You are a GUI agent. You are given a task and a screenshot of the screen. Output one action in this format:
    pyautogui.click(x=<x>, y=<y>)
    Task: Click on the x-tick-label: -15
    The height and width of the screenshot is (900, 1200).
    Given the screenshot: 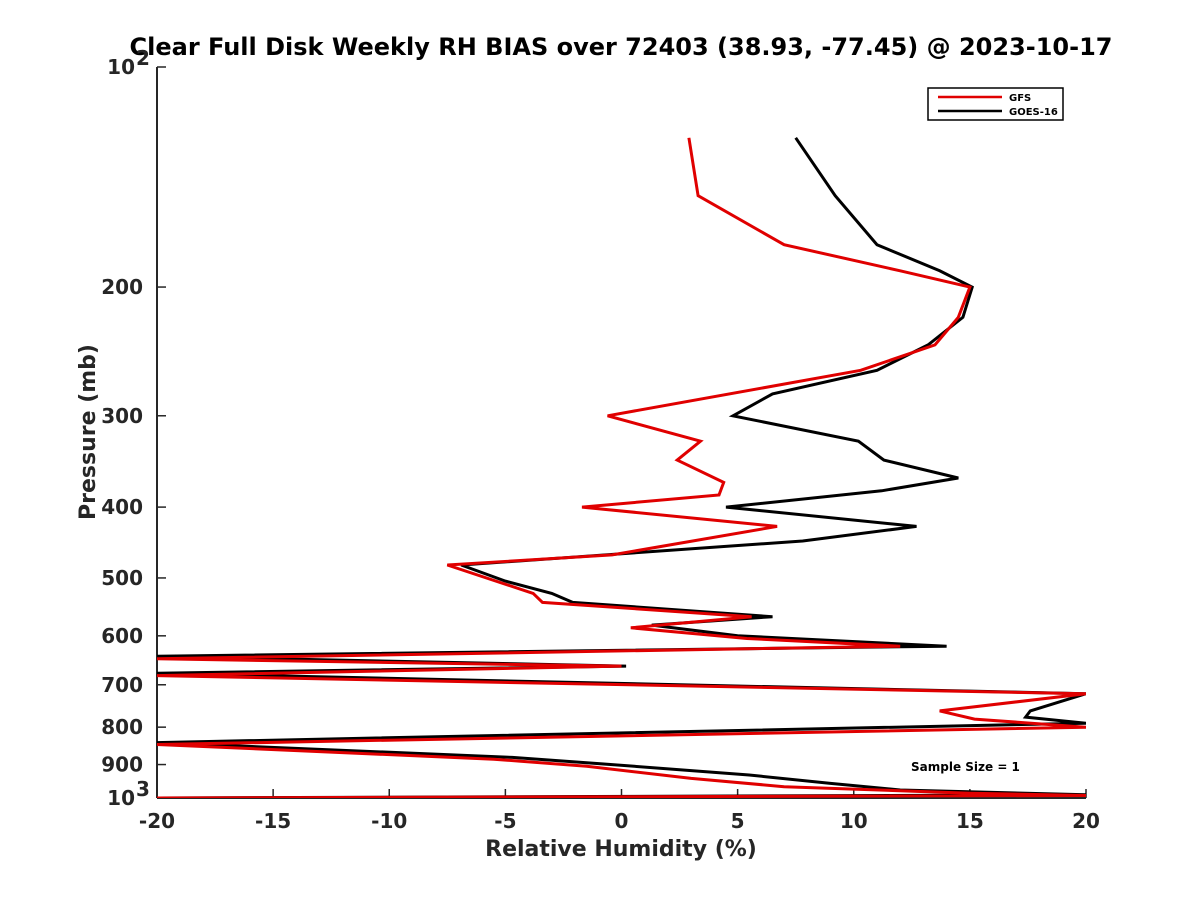 What is the action you would take?
    pyautogui.click(x=273, y=821)
    